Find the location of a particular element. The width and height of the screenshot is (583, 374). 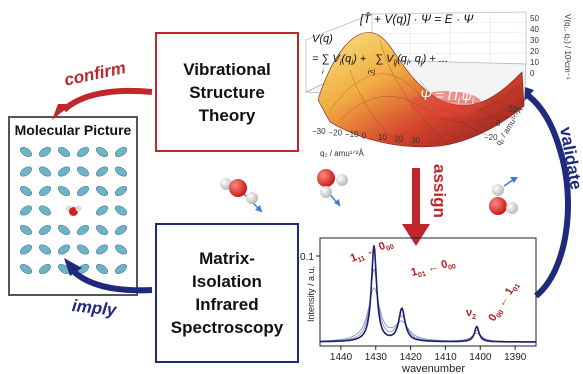

vst-line-2: Structure is located at coordinates (227, 92).